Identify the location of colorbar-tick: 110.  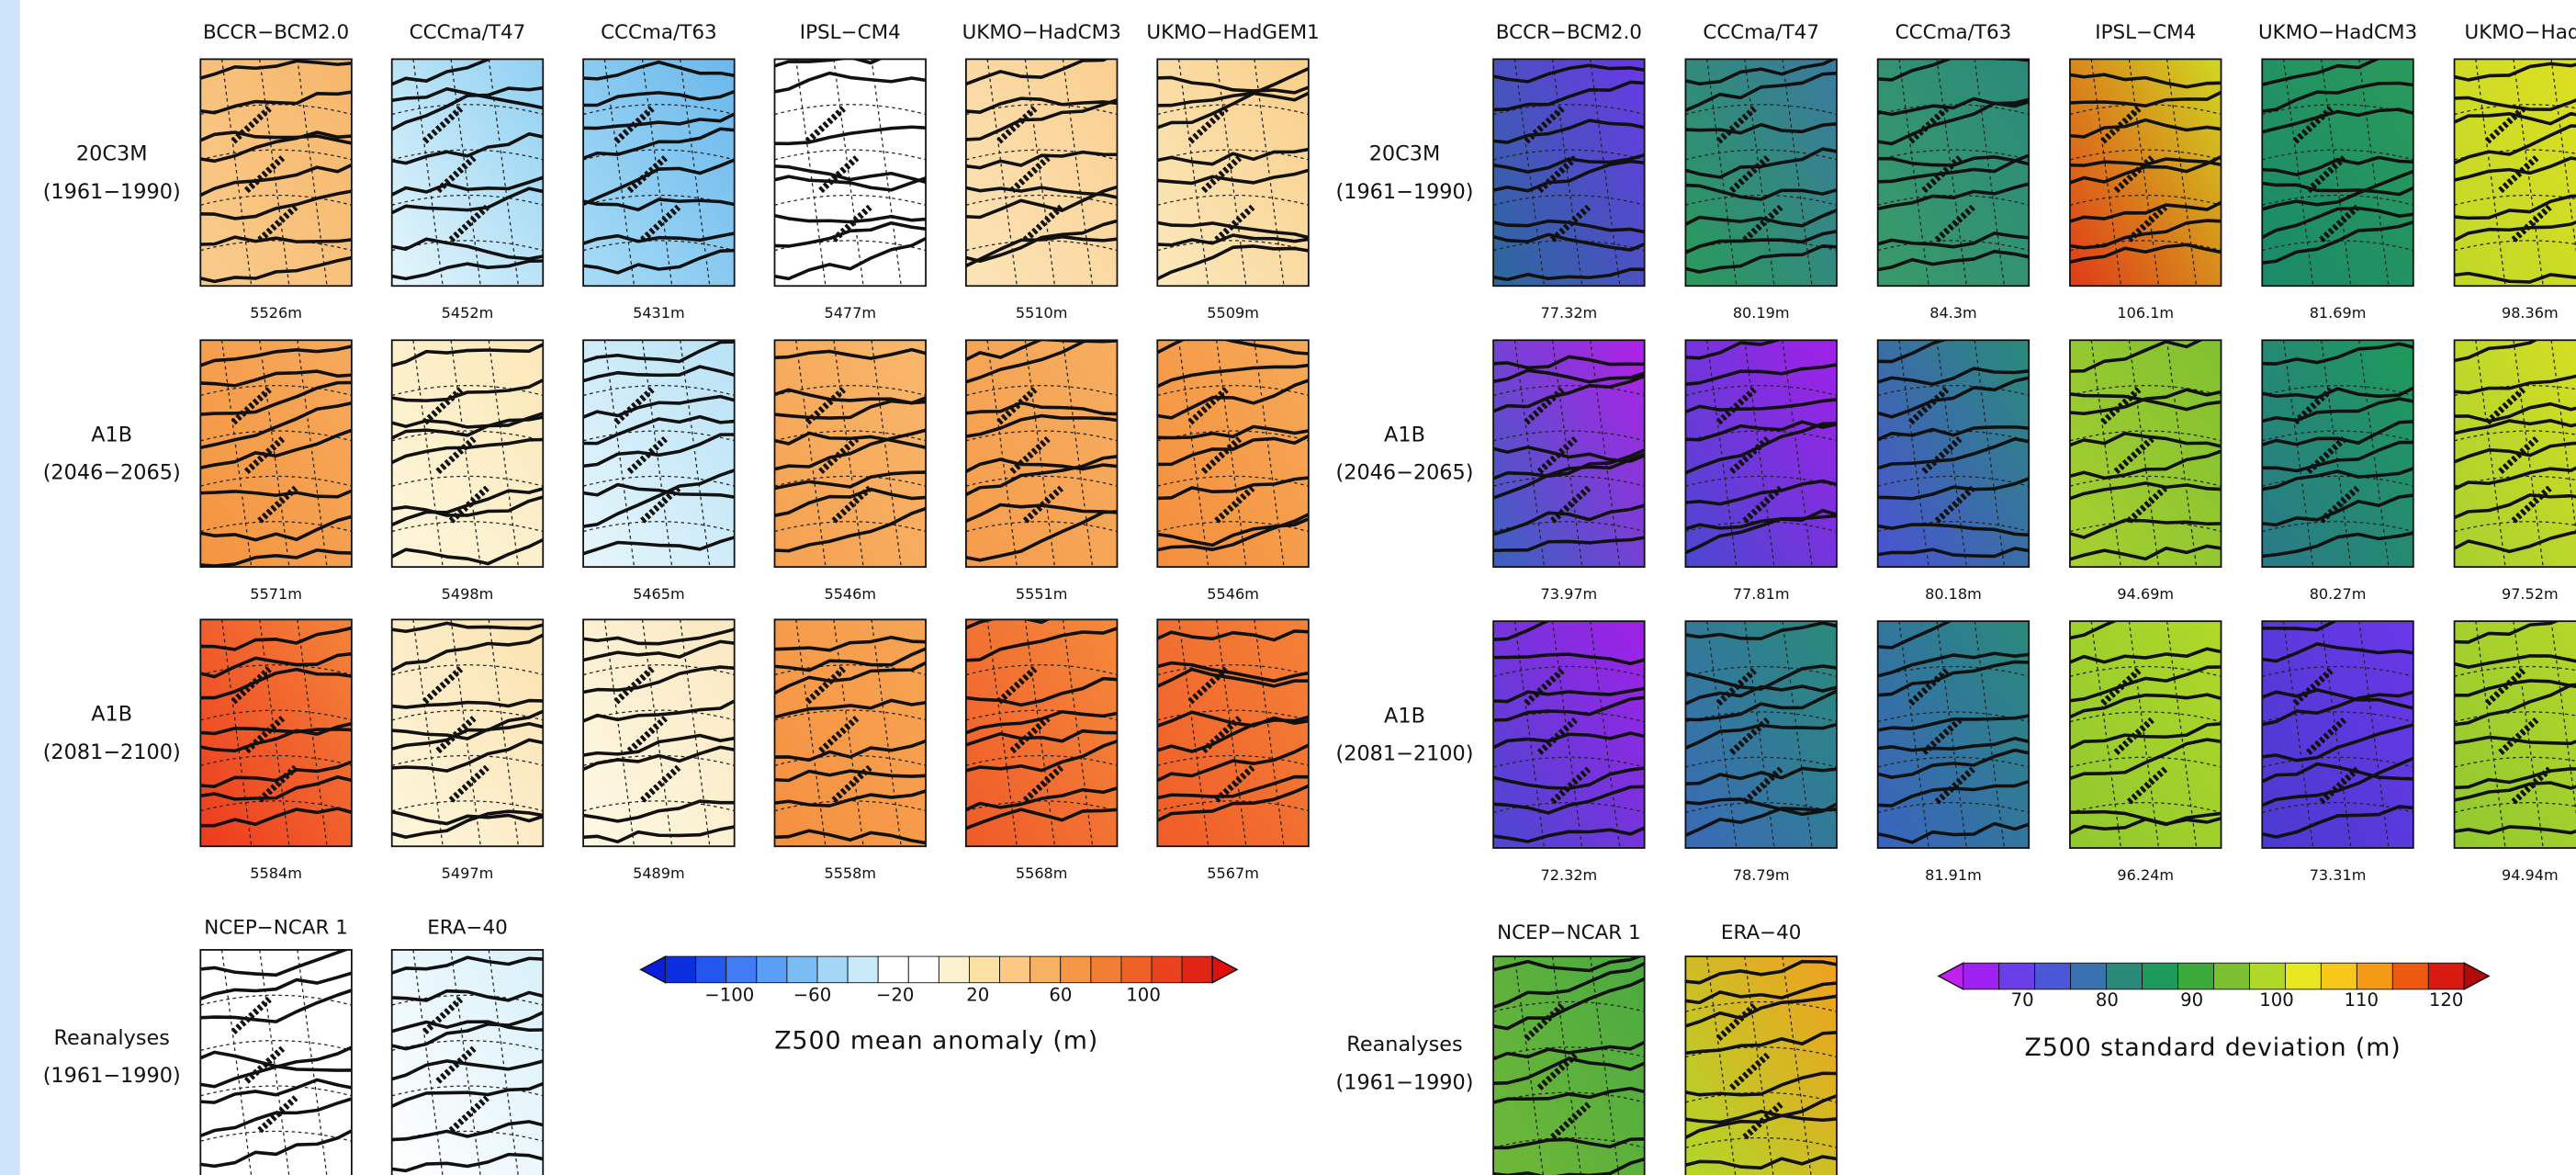
(2362, 1000).